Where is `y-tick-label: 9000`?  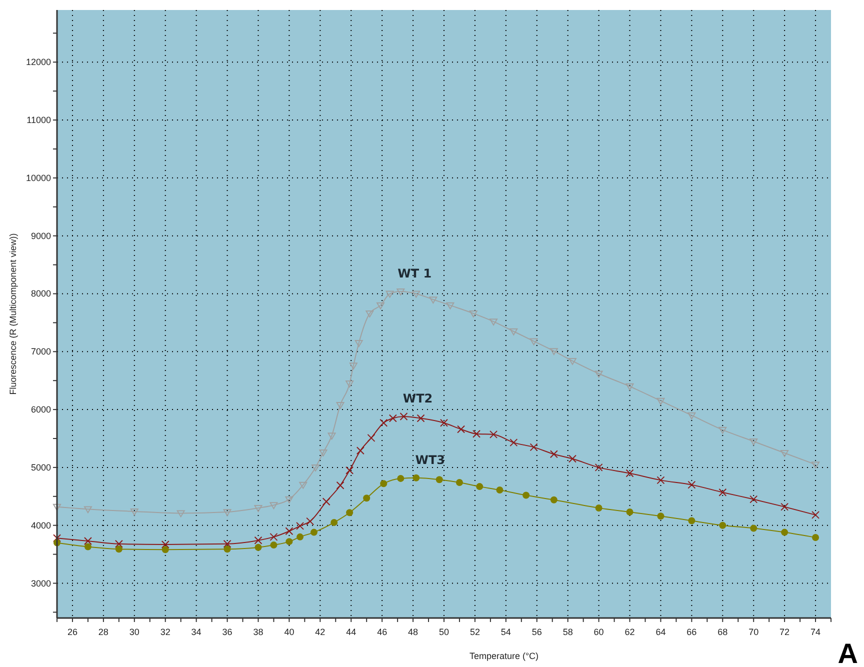
y-tick-label: 9000 is located at coordinates (40, 235).